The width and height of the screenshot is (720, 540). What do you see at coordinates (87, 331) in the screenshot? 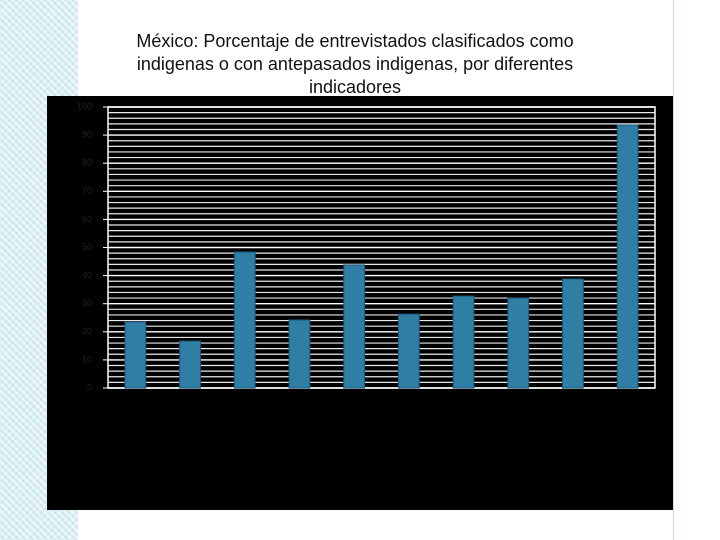
I see `y-tick-label: 20` at bounding box center [87, 331].